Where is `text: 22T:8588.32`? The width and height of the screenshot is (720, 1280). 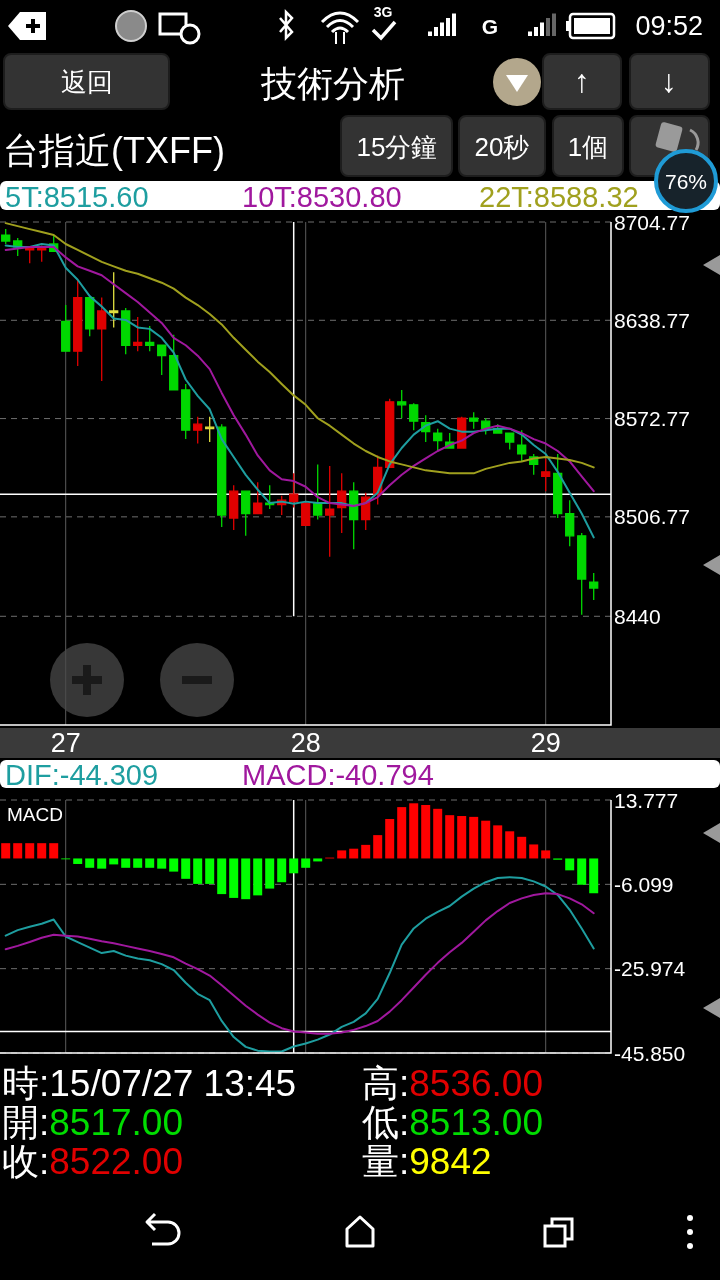
text: 22T:8588.32 is located at coordinates (559, 196).